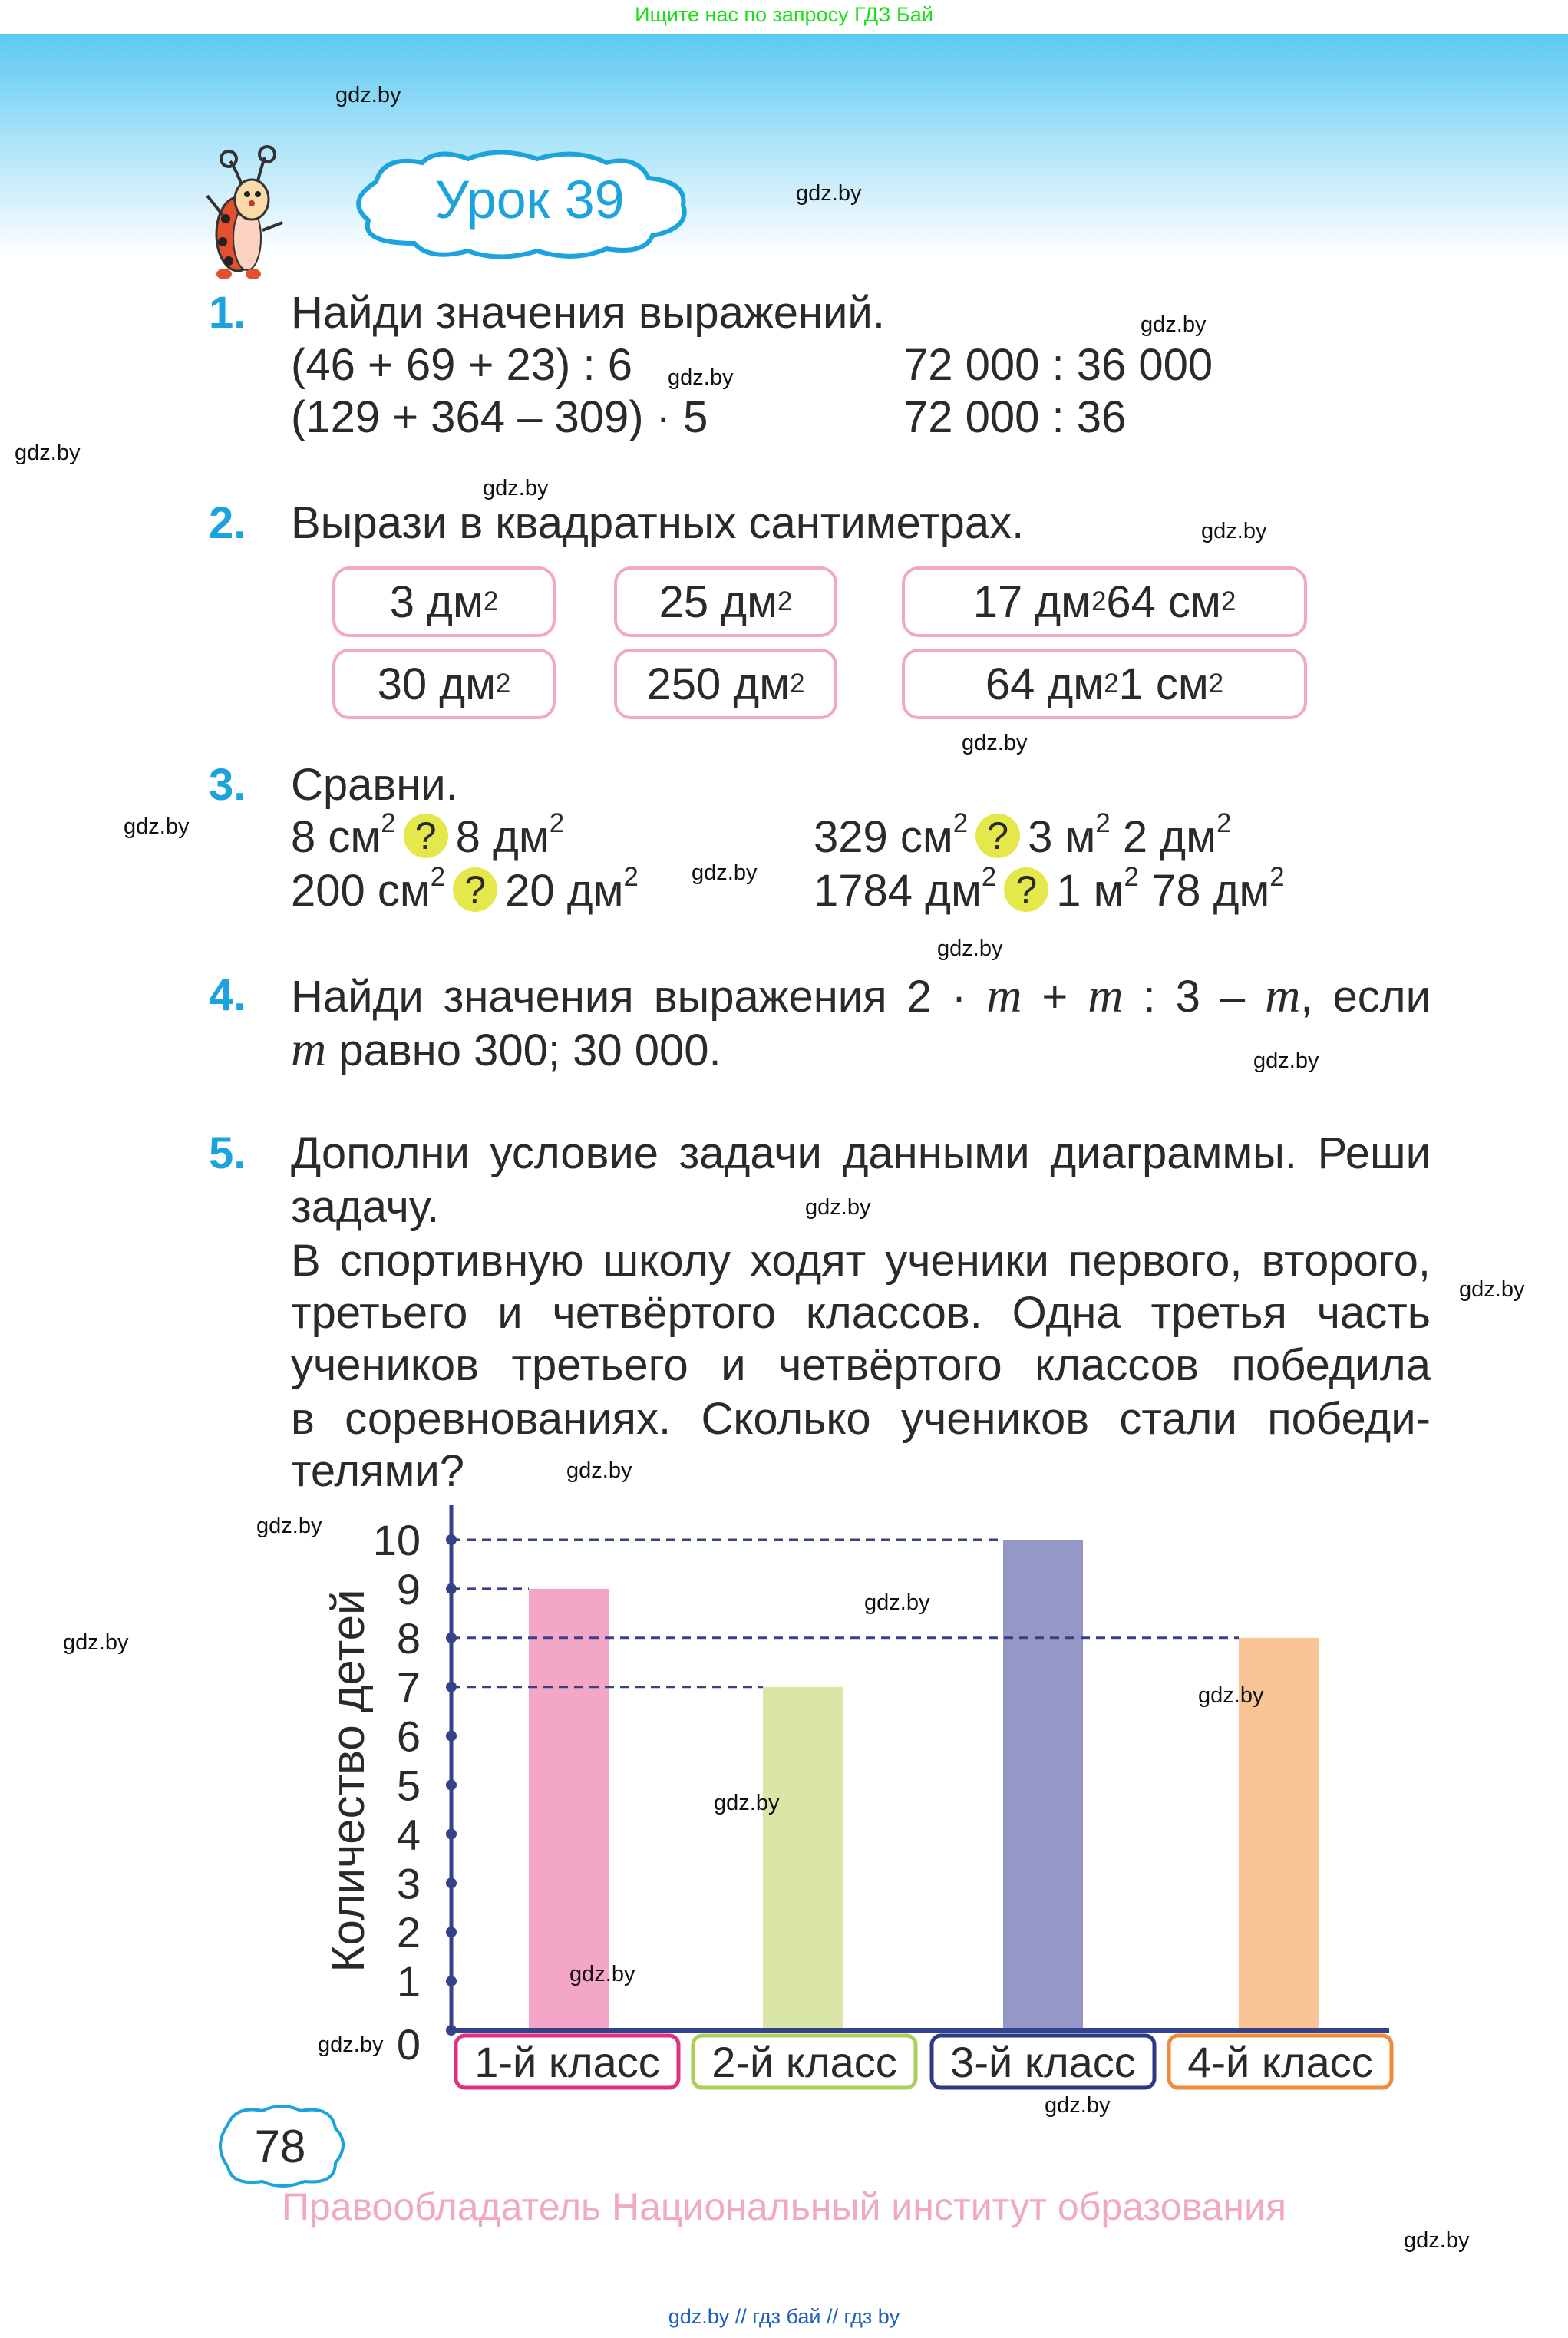 This screenshot has height=2338, width=1568. I want to click on y-tick-label: 10, so click(397, 1540).